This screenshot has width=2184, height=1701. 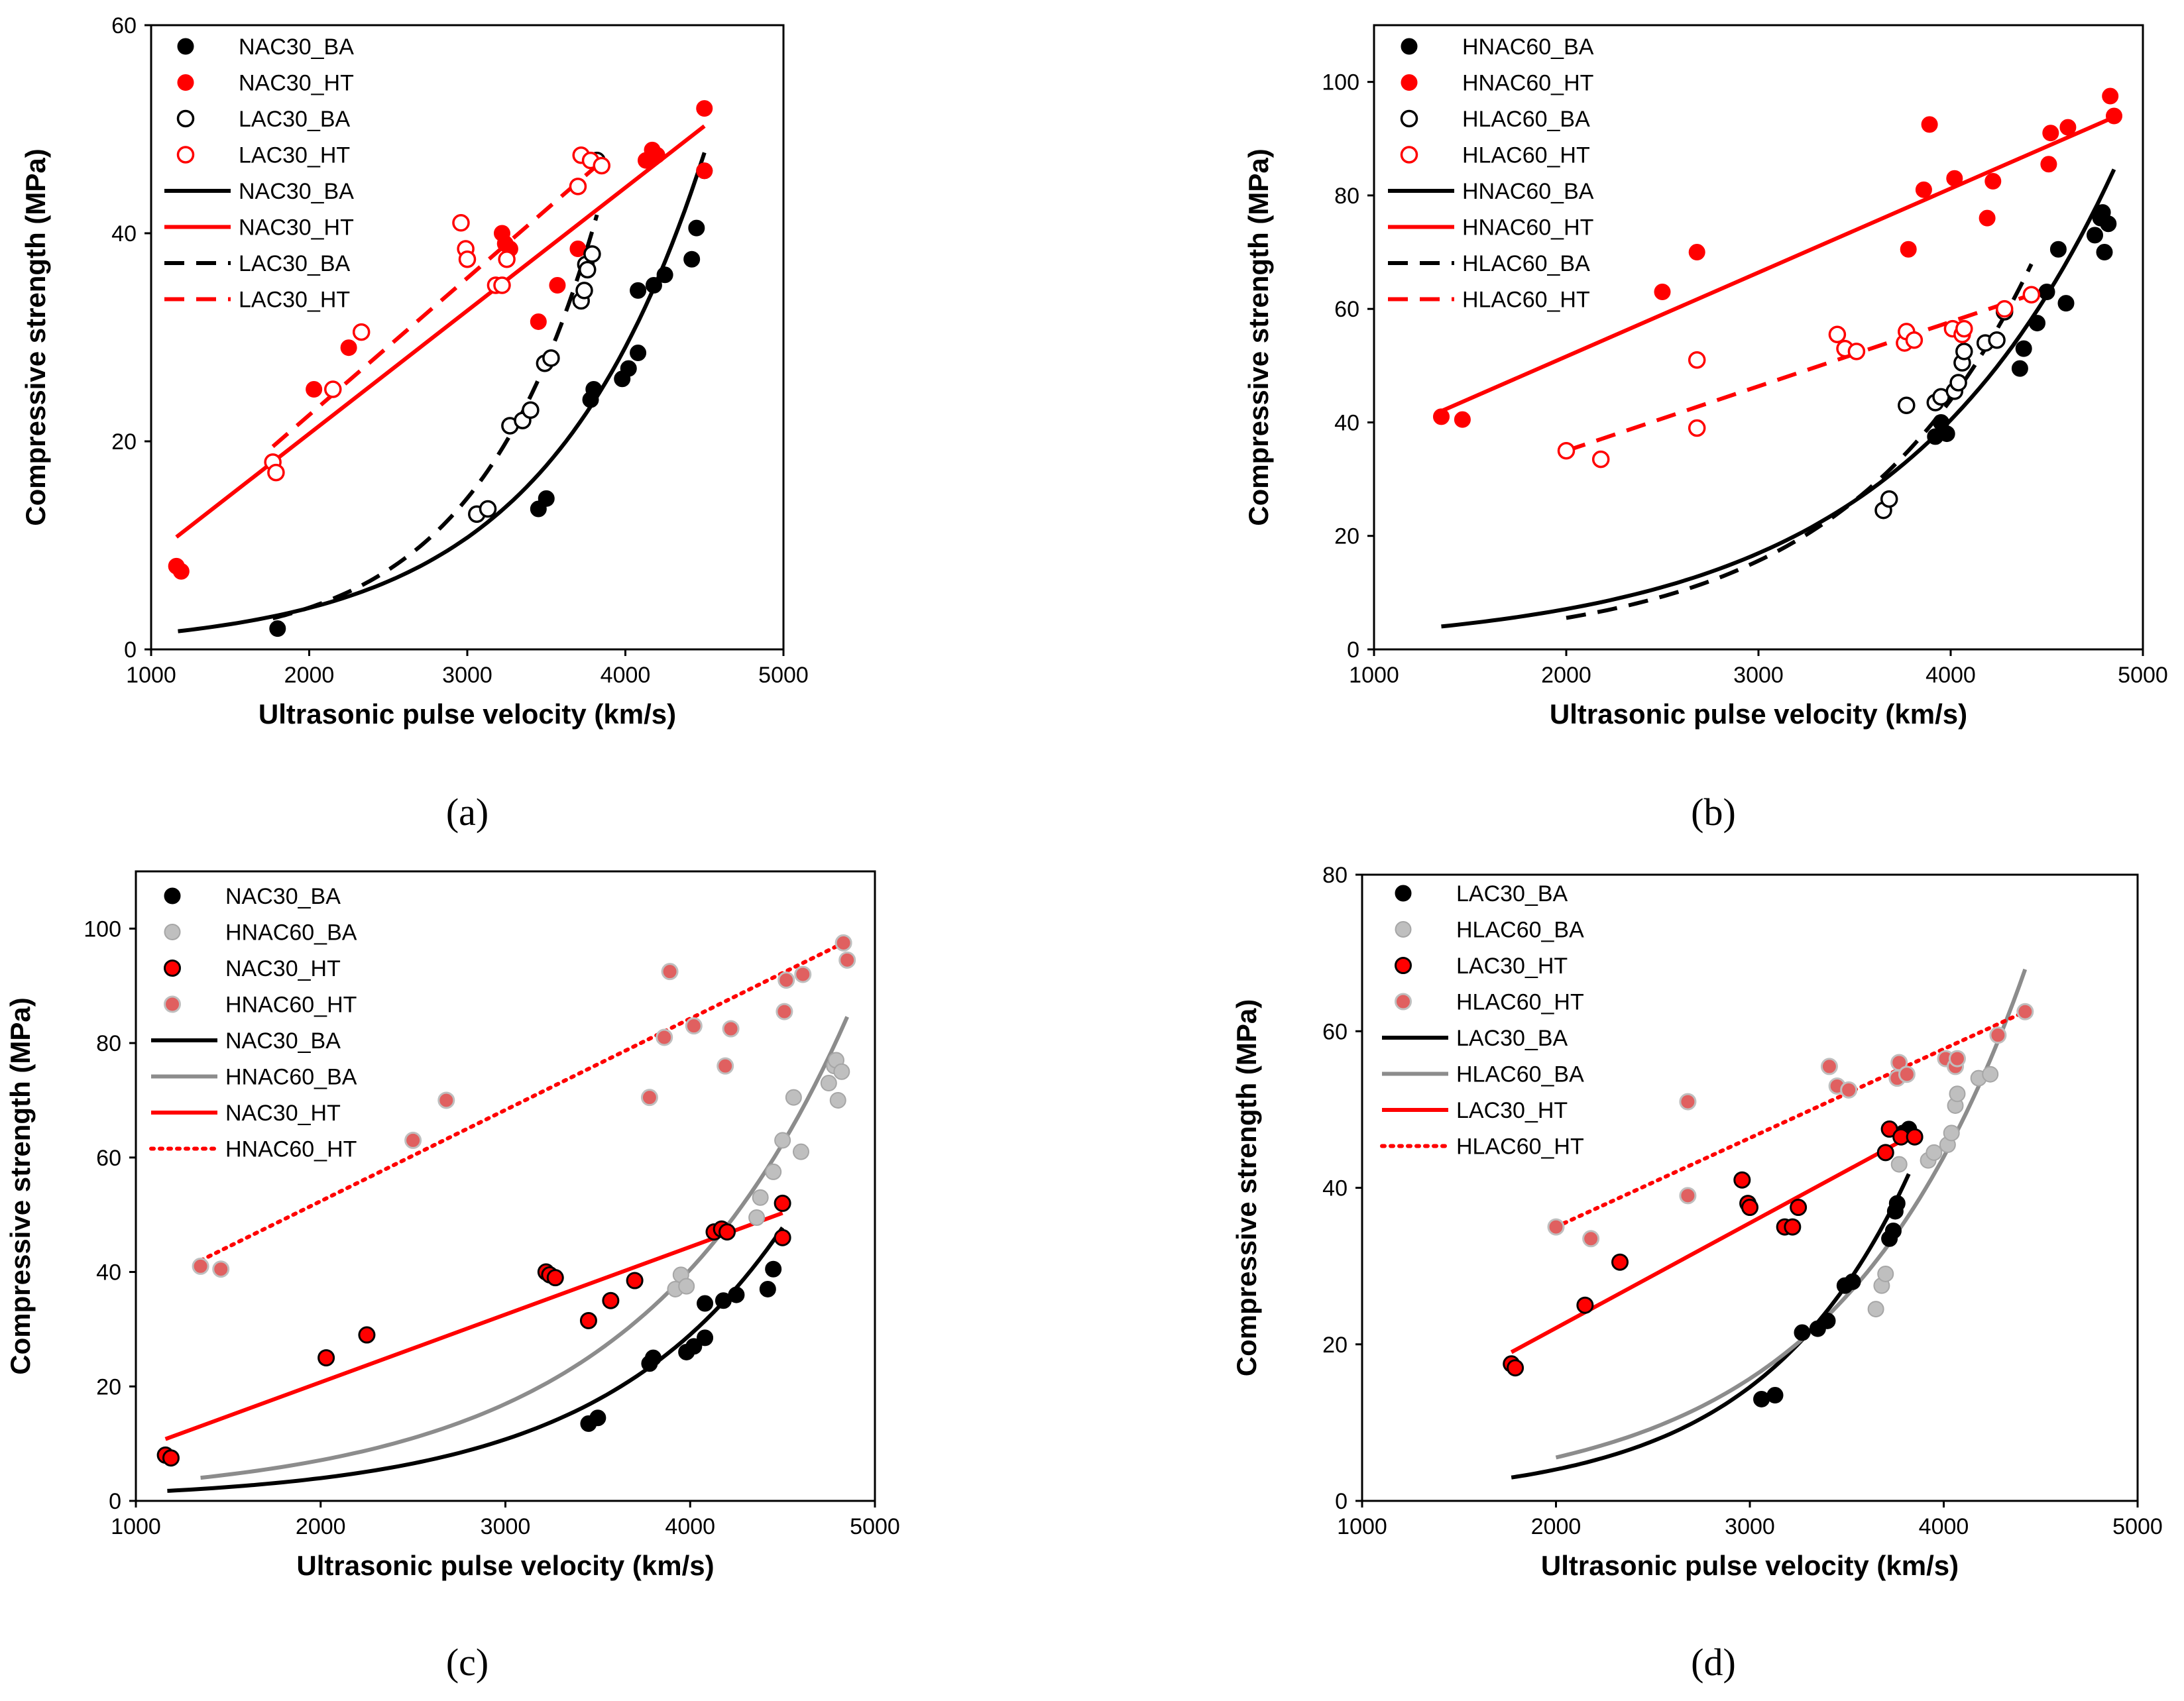 I want to click on legend-entry: HNAC60_BA, so click(x=260, y=933).